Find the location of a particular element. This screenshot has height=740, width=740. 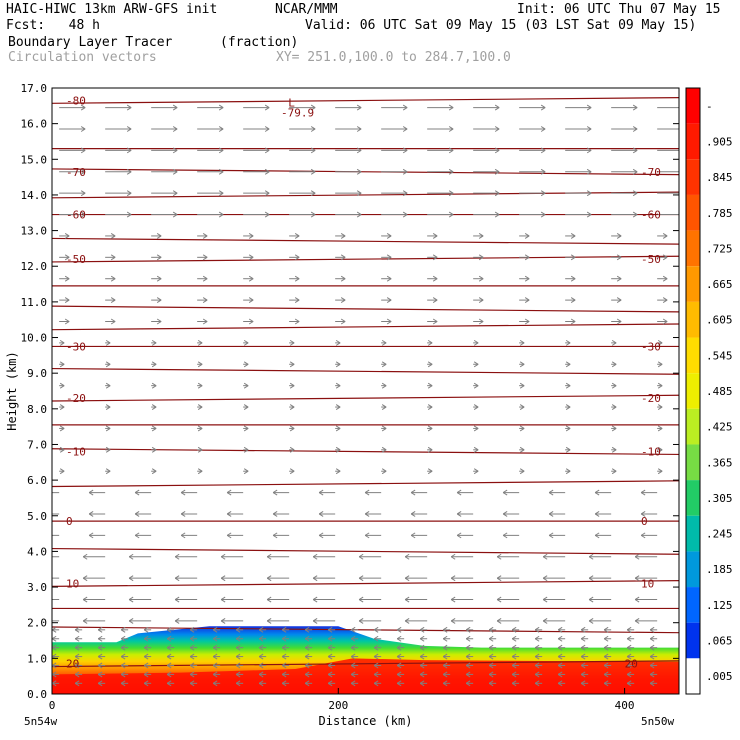

contour-label-right: 10 is located at coordinates (647, 583).